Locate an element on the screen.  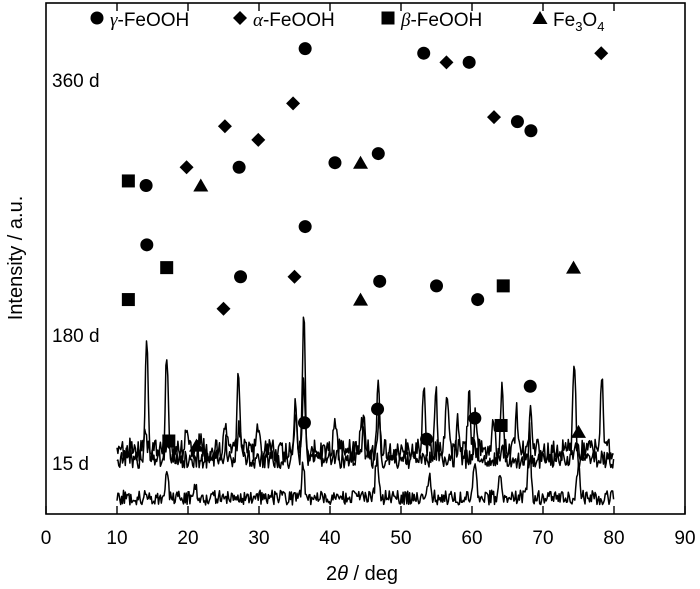
legend-label: β-FeOOH is located at coordinates (441, 20).